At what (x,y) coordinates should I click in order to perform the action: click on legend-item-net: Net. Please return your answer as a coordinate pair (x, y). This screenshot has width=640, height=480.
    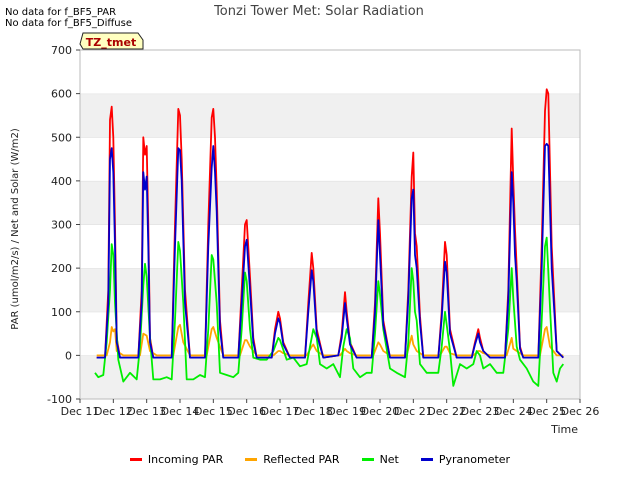
    Looking at the image, I should click on (380, 459).